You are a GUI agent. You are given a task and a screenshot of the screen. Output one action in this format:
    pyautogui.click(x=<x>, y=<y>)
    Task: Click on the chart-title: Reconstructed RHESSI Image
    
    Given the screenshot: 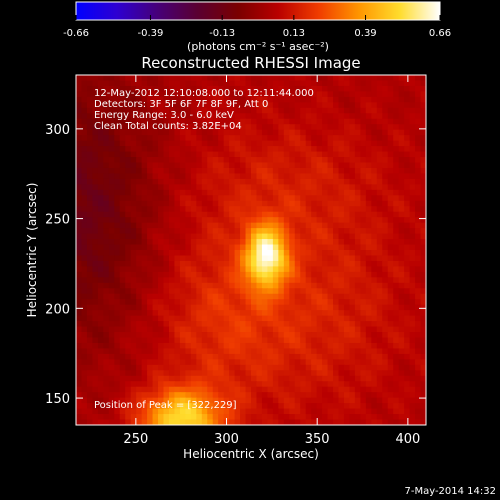 What is the action you would take?
    pyautogui.click(x=250, y=63)
    